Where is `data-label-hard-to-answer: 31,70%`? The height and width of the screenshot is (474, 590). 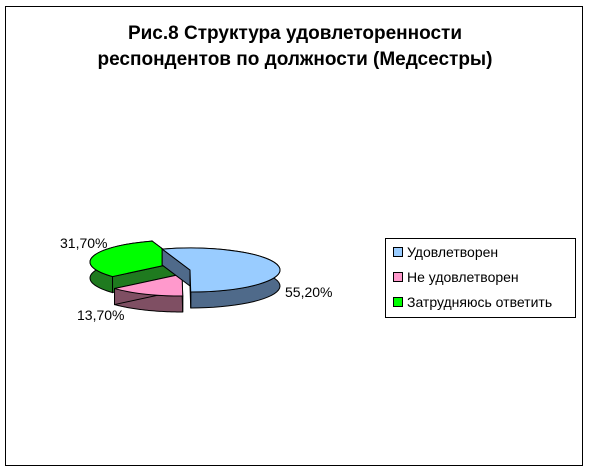 data-label-hard-to-answer: 31,70% is located at coordinates (83, 243).